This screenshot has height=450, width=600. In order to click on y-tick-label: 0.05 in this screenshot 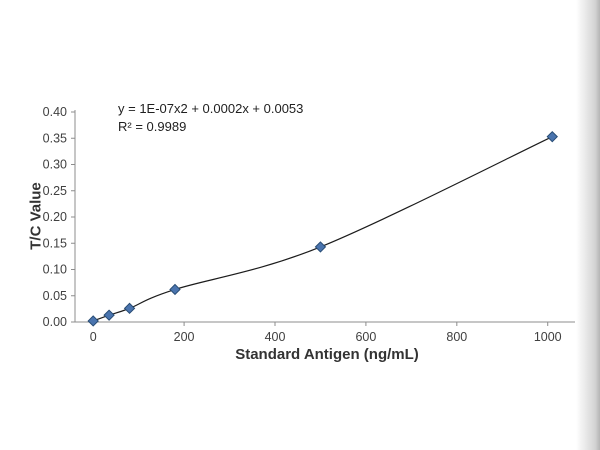, I will do `click(55, 296)`.